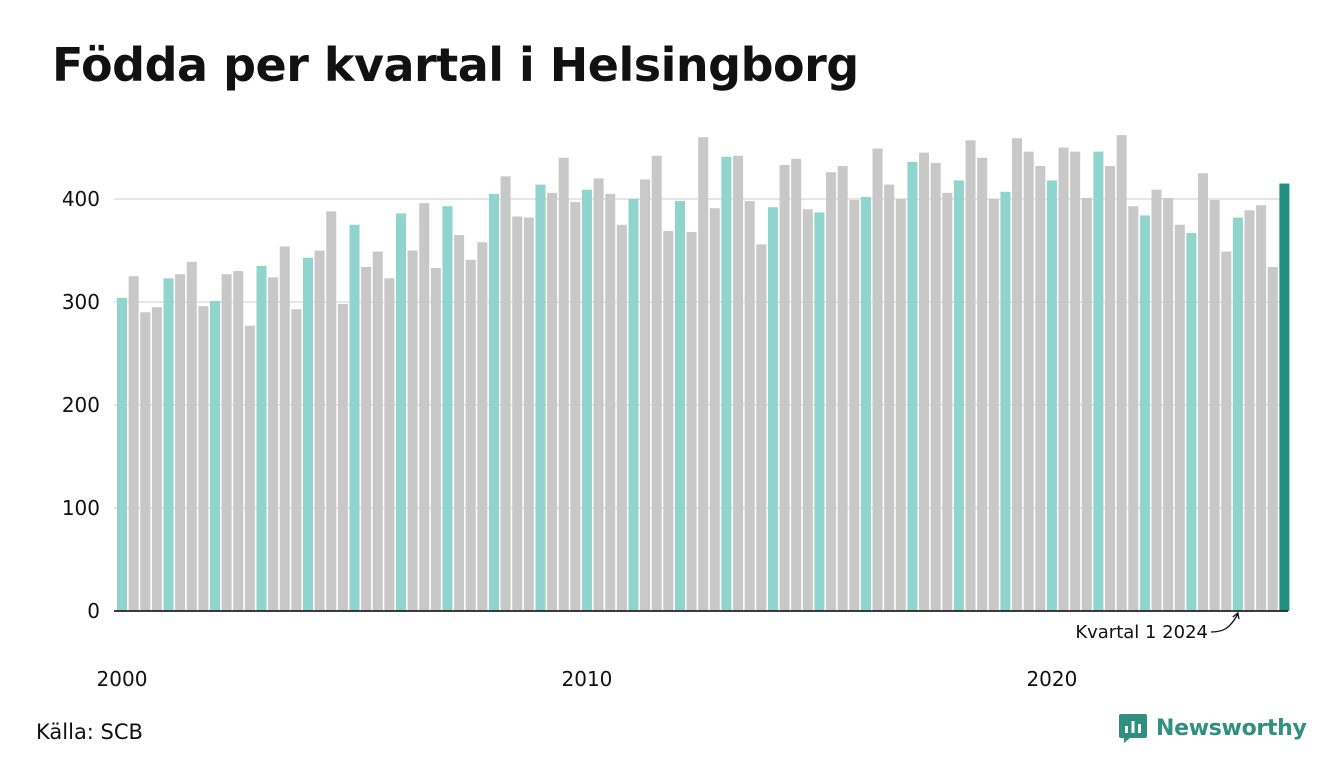 Image resolution: width=1340 pixels, height=780 pixels. I want to click on y-tick-label: 200, so click(81, 405).